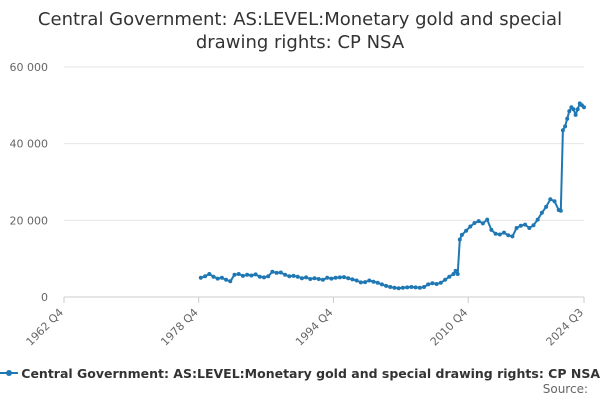  I want to click on x-tick-label: 1962 Q4, so click(45, 327).